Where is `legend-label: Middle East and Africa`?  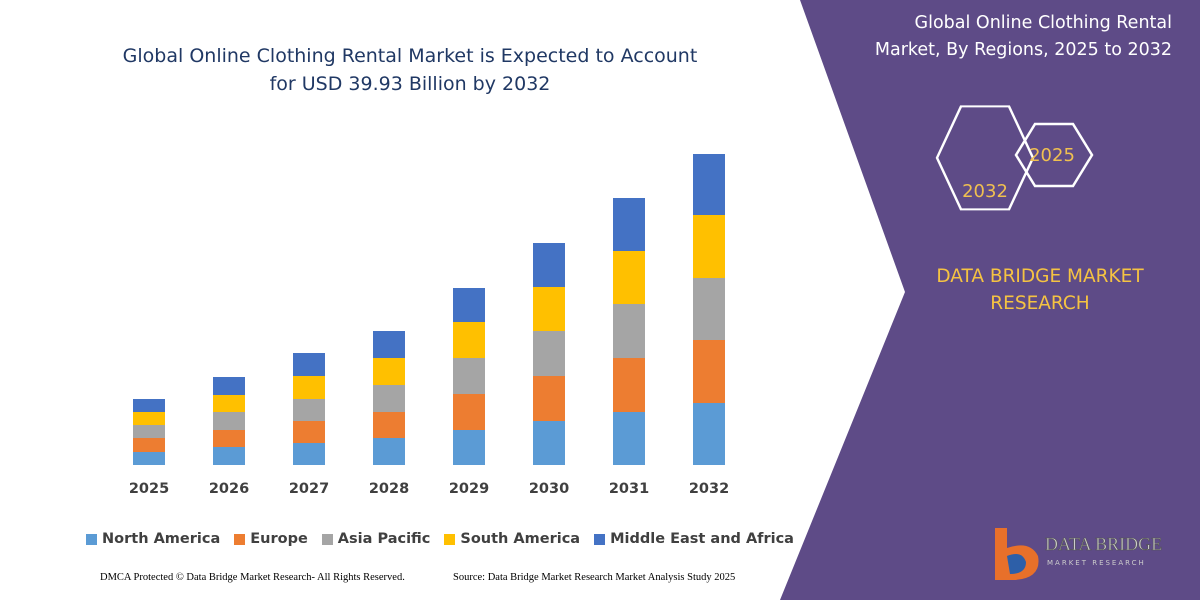 legend-label: Middle East and Africa is located at coordinates (702, 539).